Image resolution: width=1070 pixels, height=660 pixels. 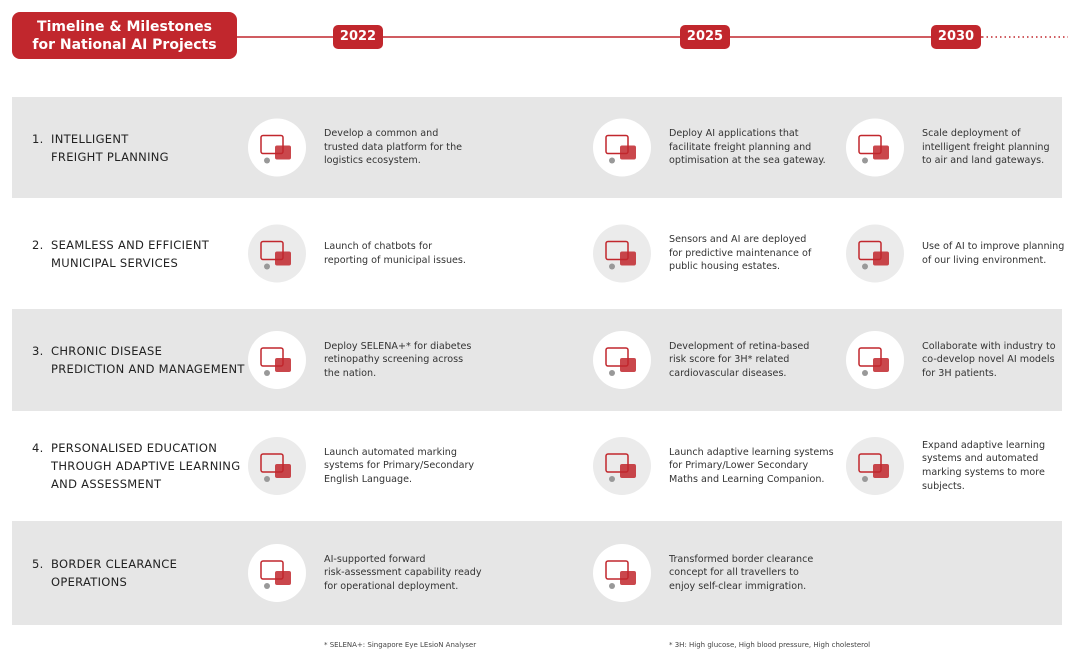 I want to click on title-line: for National AI Projects, so click(x=124, y=45).